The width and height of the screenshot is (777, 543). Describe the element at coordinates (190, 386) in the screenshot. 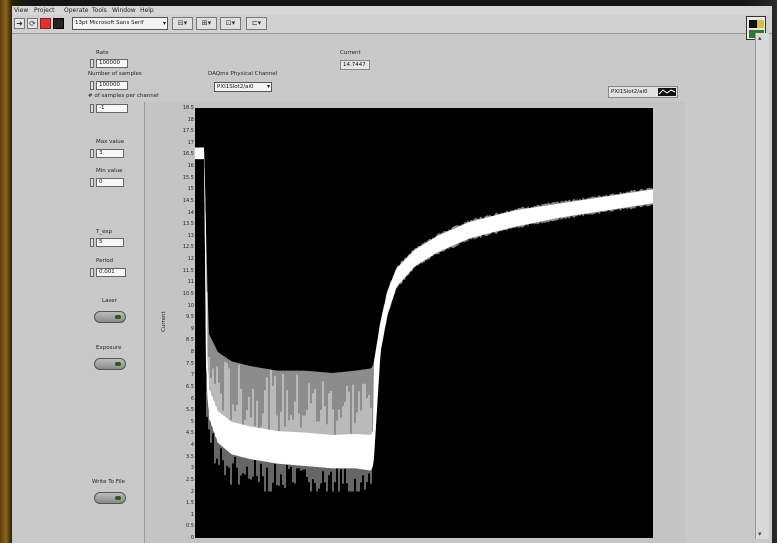

I see `y-tick-label: 6.5` at that location.